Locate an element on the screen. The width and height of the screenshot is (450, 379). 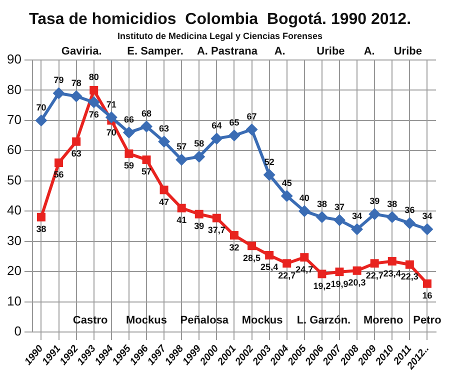
data-label: 78 is located at coordinates (76, 83).